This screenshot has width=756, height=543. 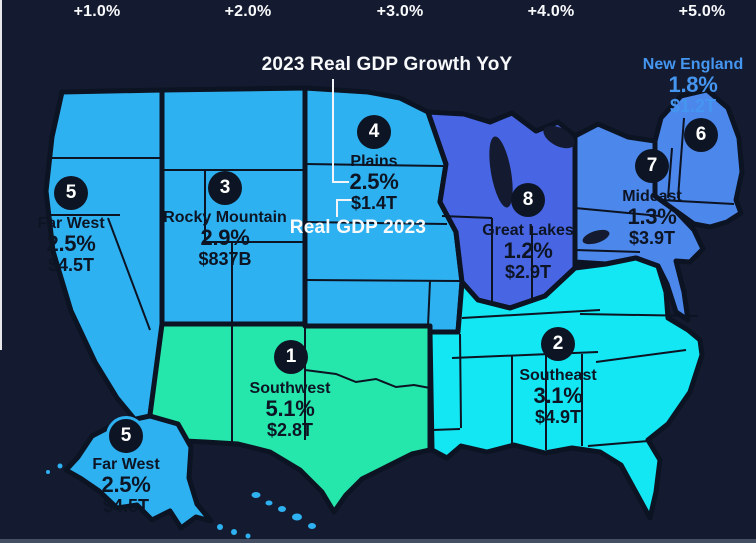 I want to click on region-gdp: $1.4T, so click(x=374, y=203).